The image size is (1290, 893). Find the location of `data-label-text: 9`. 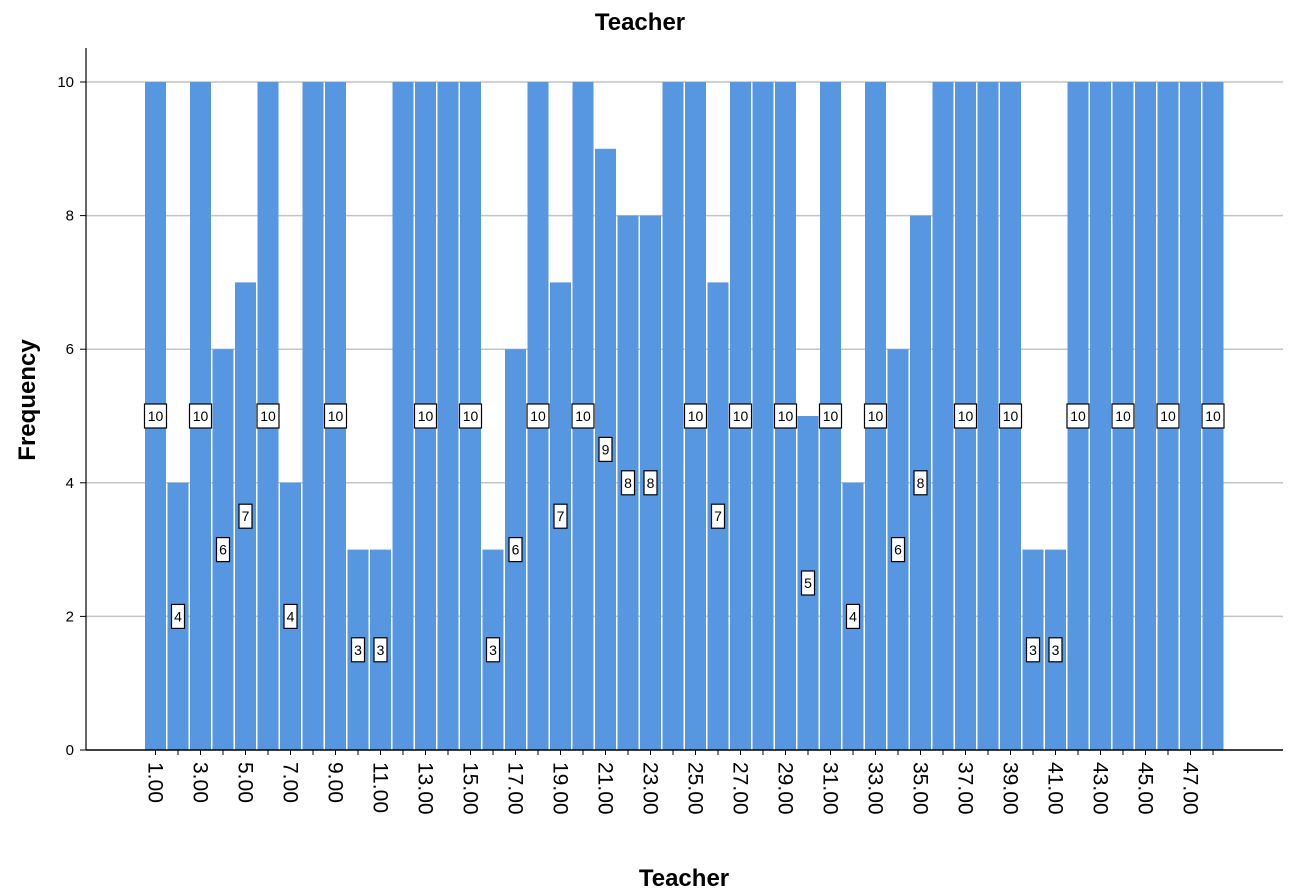

data-label-text: 9 is located at coordinates (606, 449).